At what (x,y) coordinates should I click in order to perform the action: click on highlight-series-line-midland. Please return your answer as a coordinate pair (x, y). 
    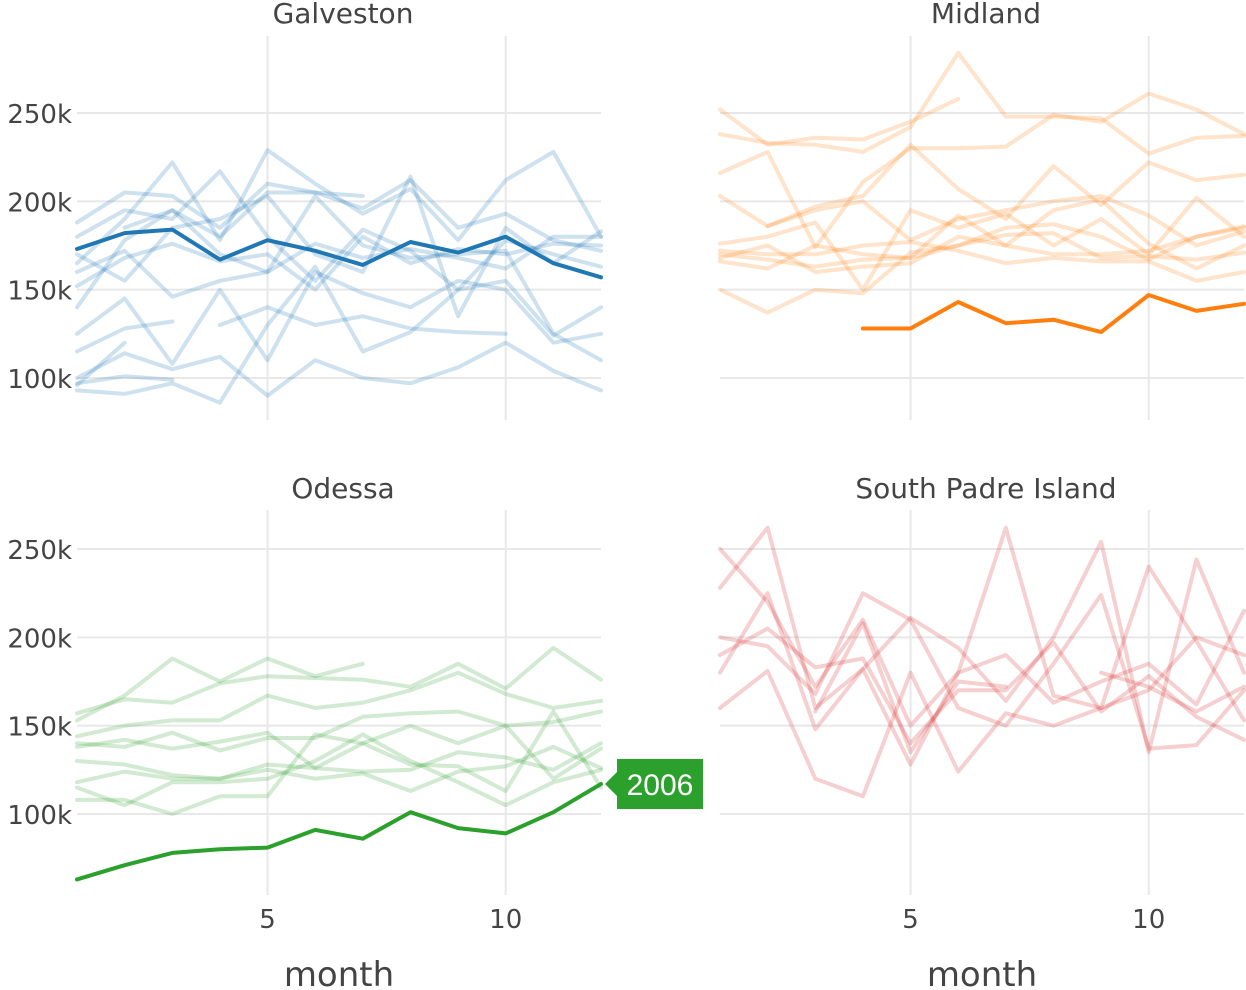
    Looking at the image, I should click on (1053, 314).